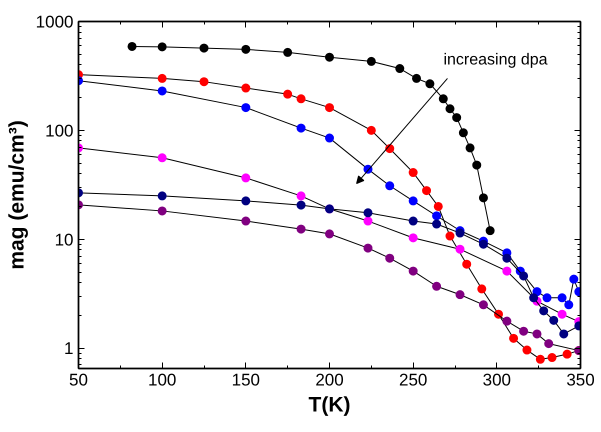 The image size is (601, 432). Describe the element at coordinates (329, 405) in the screenshot. I see `x-axis-title: T(K)` at that location.